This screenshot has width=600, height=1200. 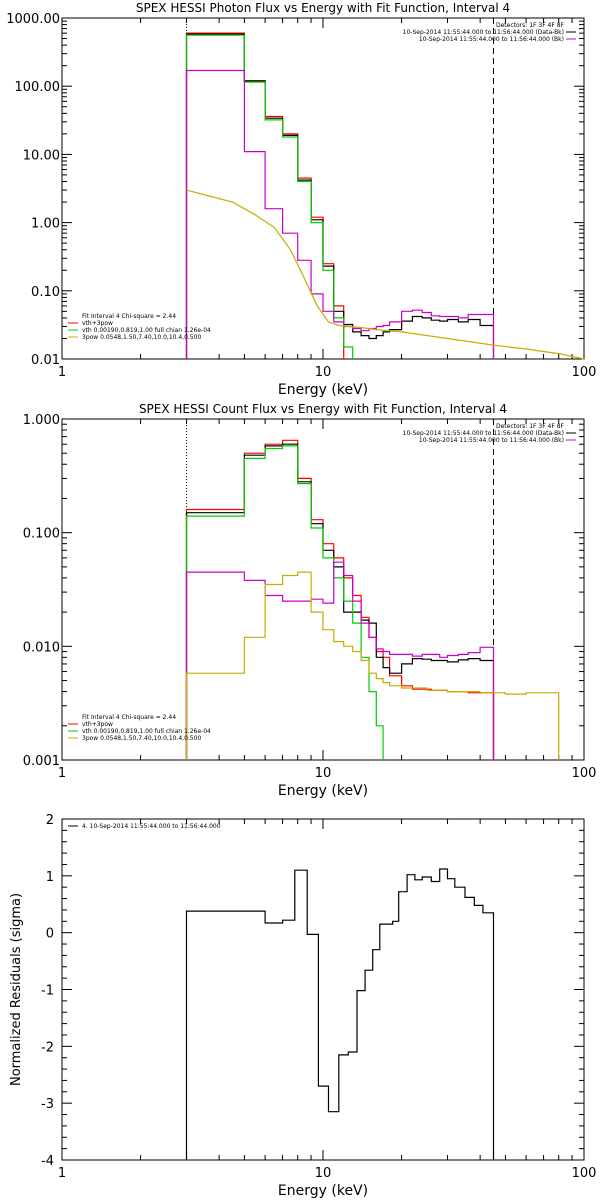 I want to click on y-tick-label: -1, so click(x=47, y=991).